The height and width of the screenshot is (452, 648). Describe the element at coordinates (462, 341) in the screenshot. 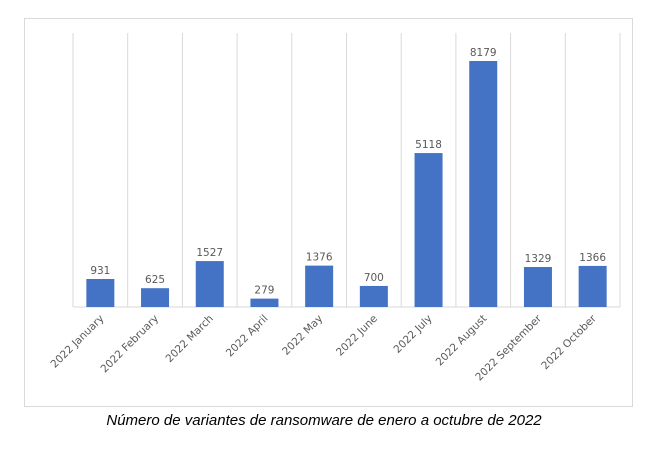

I see `x-tick-label: 2022 August` at that location.